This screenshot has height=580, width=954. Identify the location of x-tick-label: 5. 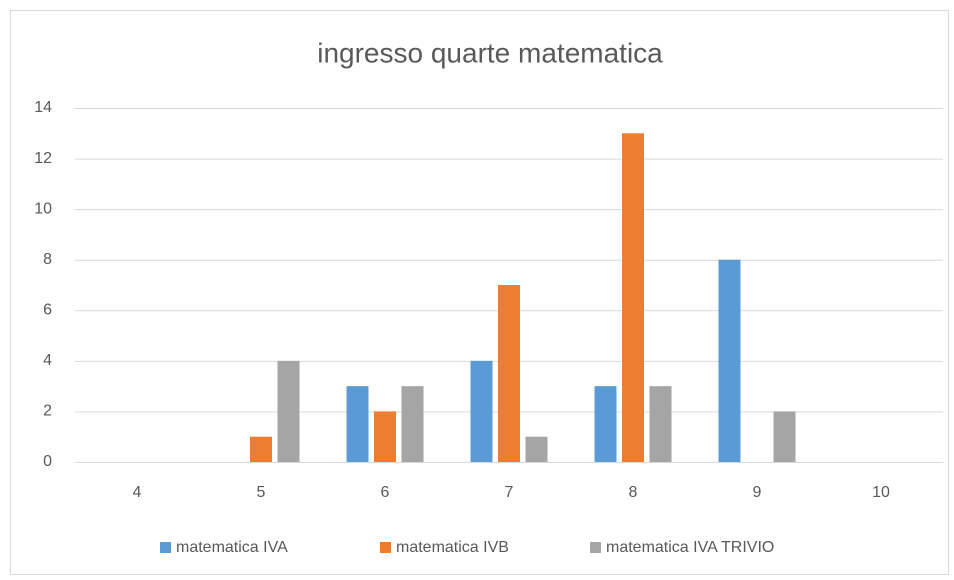
(261, 492).